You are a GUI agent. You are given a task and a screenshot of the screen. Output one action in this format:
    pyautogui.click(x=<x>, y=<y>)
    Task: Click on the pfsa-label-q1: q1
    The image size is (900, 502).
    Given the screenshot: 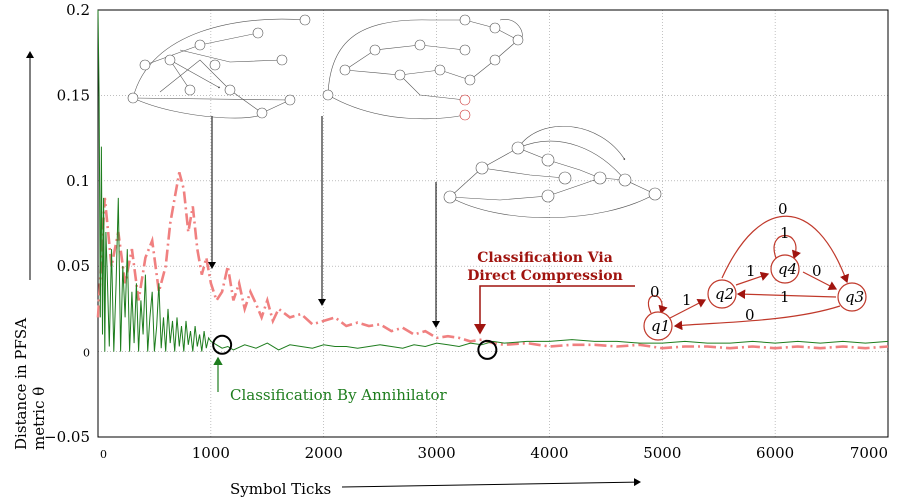 What is the action you would take?
    pyautogui.click(x=660, y=326)
    